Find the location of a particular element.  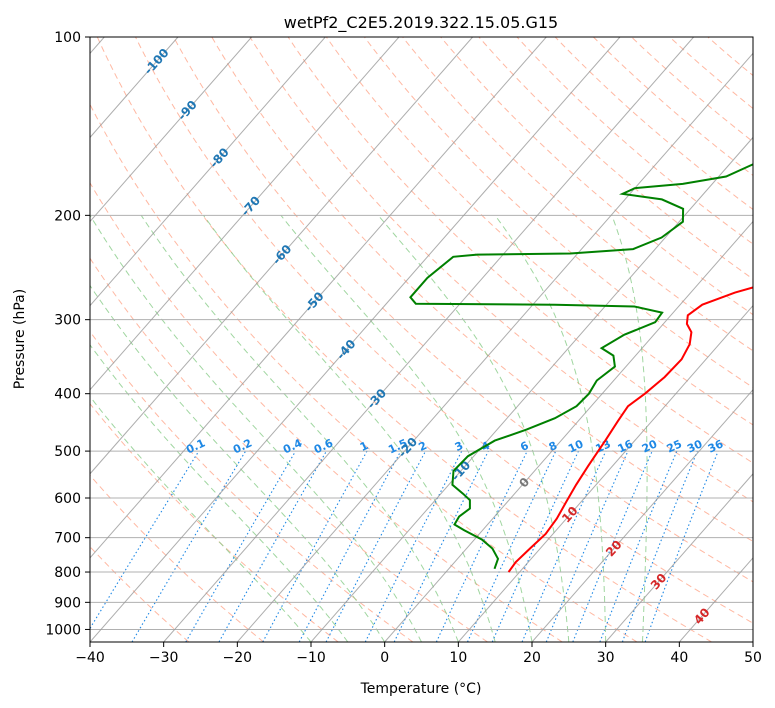

mixing-ratio-label: 25 is located at coordinates (674, 446).